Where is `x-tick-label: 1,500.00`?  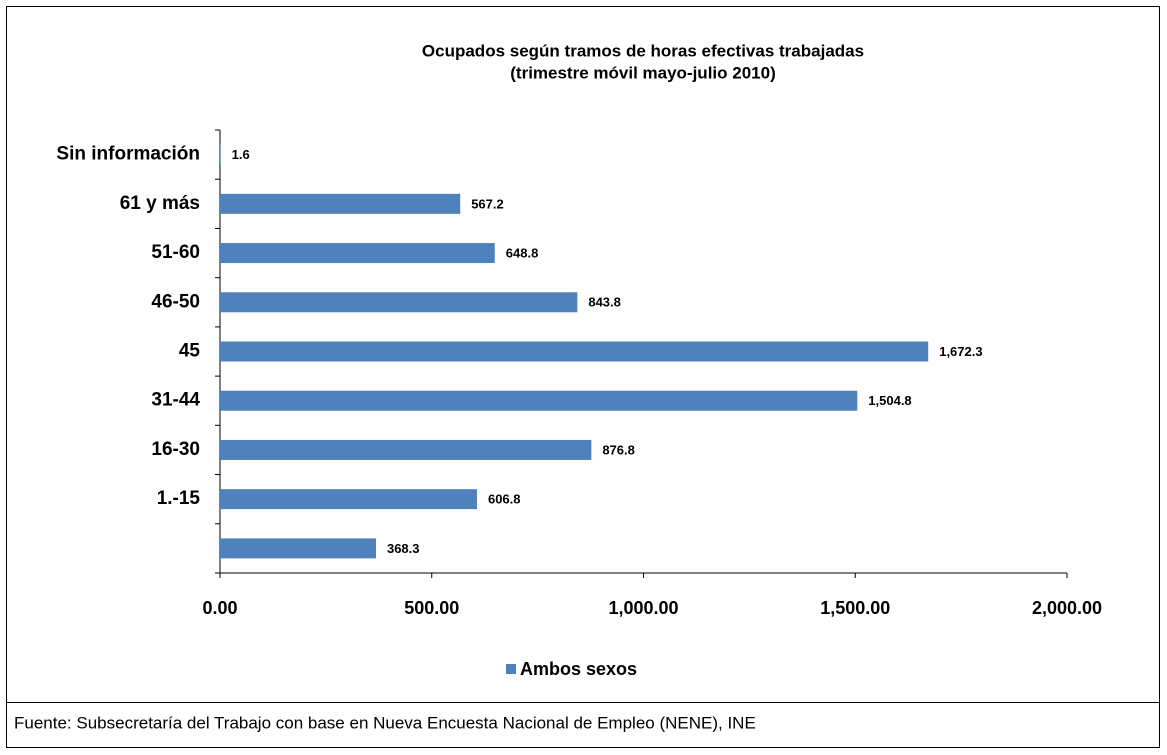 x-tick-label: 1,500.00 is located at coordinates (855, 608).